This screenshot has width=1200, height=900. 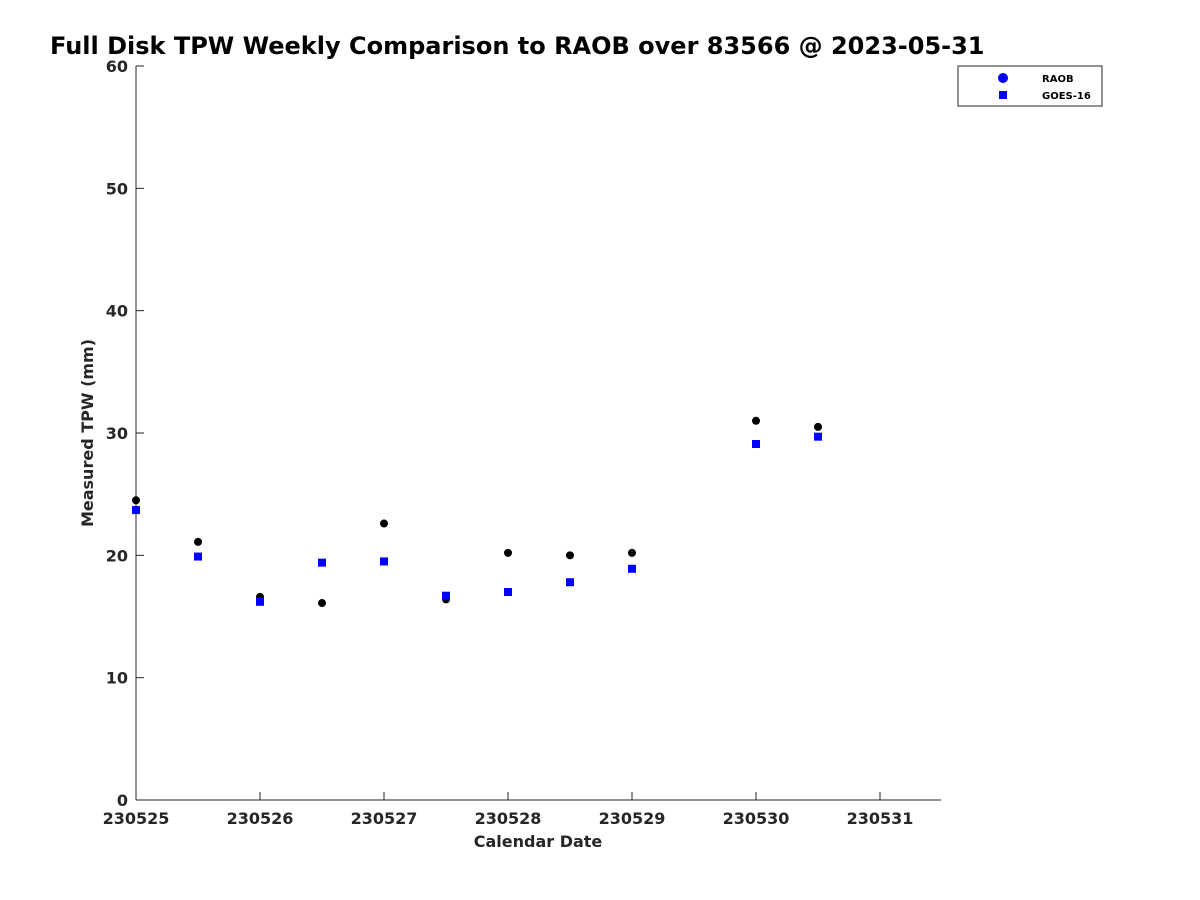 What do you see at coordinates (1044, 87) in the screenshot?
I see `legend-items: RAOB GOES-16` at bounding box center [1044, 87].